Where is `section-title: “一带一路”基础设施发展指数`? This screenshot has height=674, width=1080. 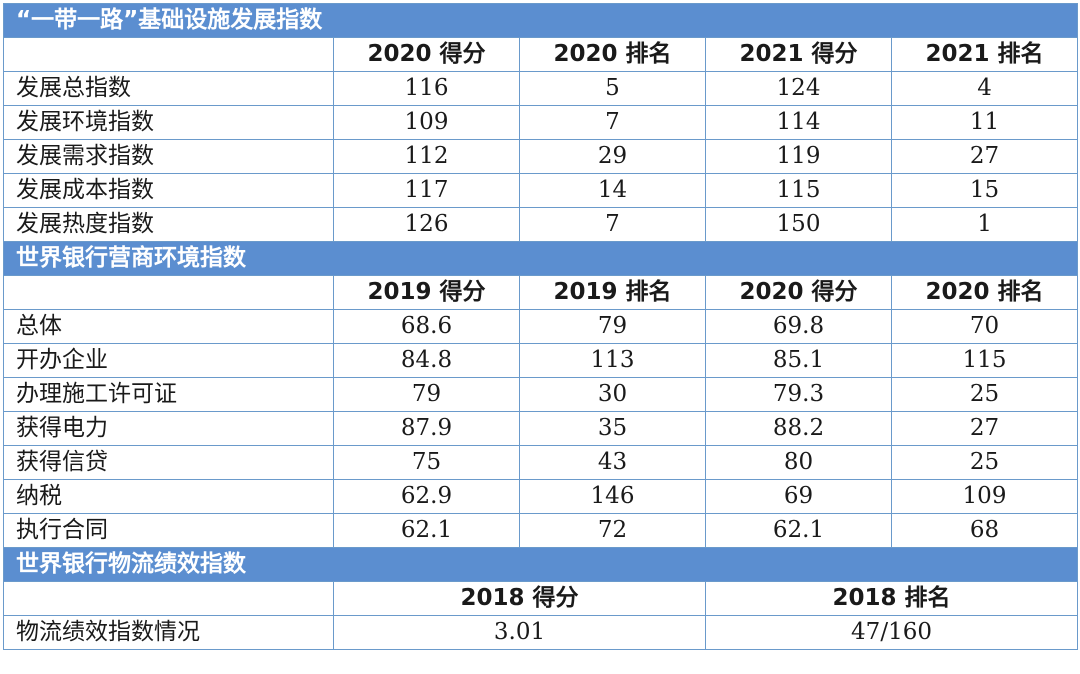
section-title: “一带一路”基础设施发展指数 is located at coordinates (540, 20).